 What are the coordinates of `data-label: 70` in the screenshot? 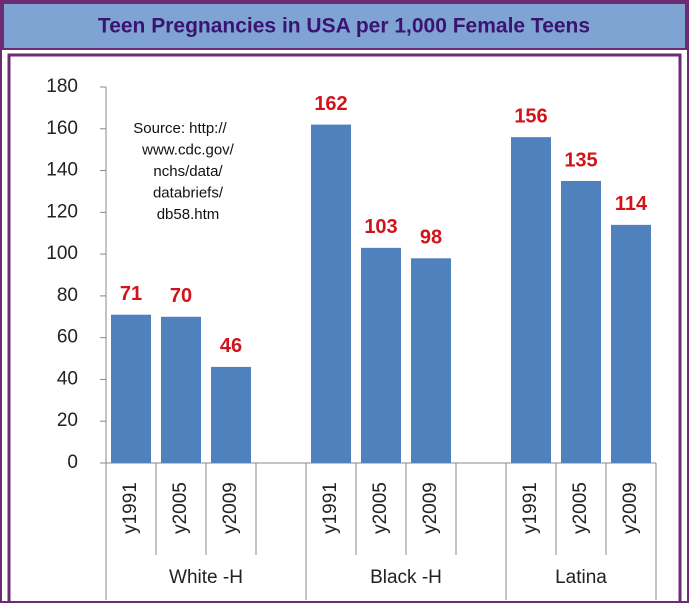 It's located at (181, 296).